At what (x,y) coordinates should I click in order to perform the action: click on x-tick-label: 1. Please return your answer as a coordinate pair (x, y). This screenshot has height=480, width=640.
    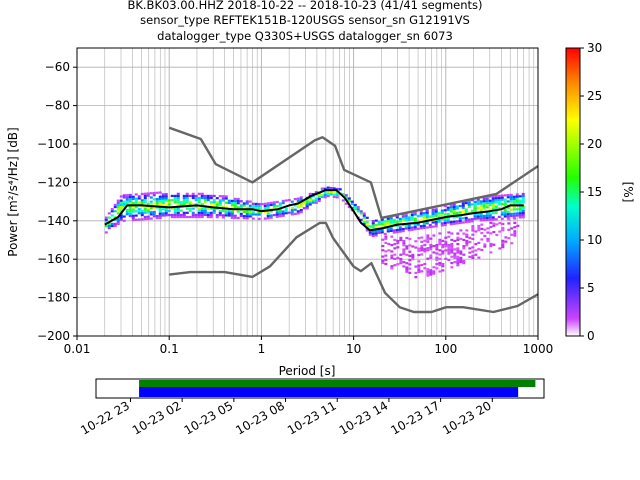
    Looking at the image, I should click on (262, 349).